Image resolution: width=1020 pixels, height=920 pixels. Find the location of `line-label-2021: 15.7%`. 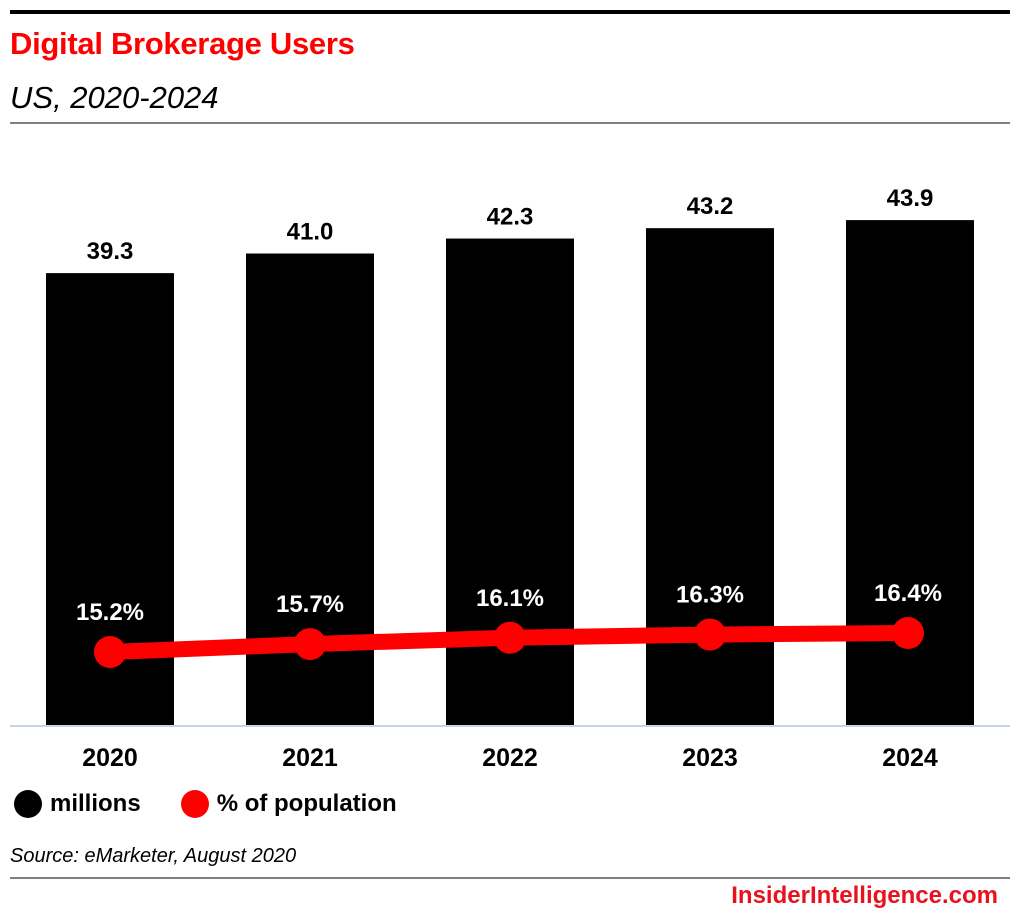

line-label-2021: 15.7% is located at coordinates (310, 604).